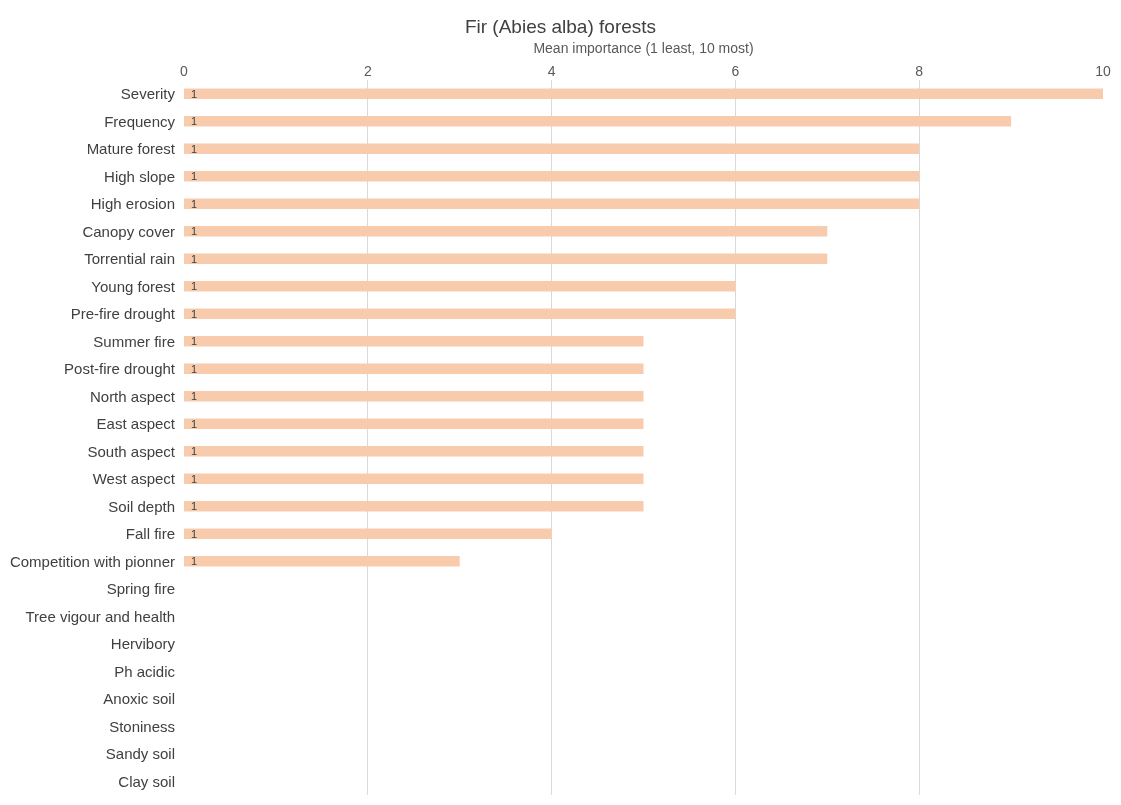 The width and height of the screenshot is (1121, 805). I want to click on x-tick-label: 2, so click(367, 71).